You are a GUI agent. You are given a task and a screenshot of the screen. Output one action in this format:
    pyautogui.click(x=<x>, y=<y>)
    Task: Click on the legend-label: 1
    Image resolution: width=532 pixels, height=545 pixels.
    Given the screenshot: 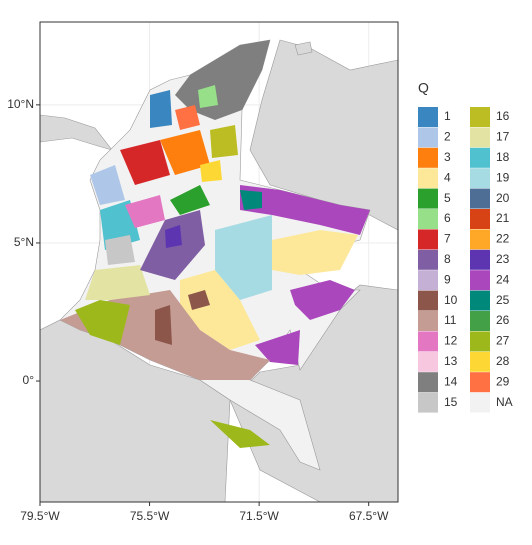 What is the action you would take?
    pyautogui.click(x=447, y=116)
    